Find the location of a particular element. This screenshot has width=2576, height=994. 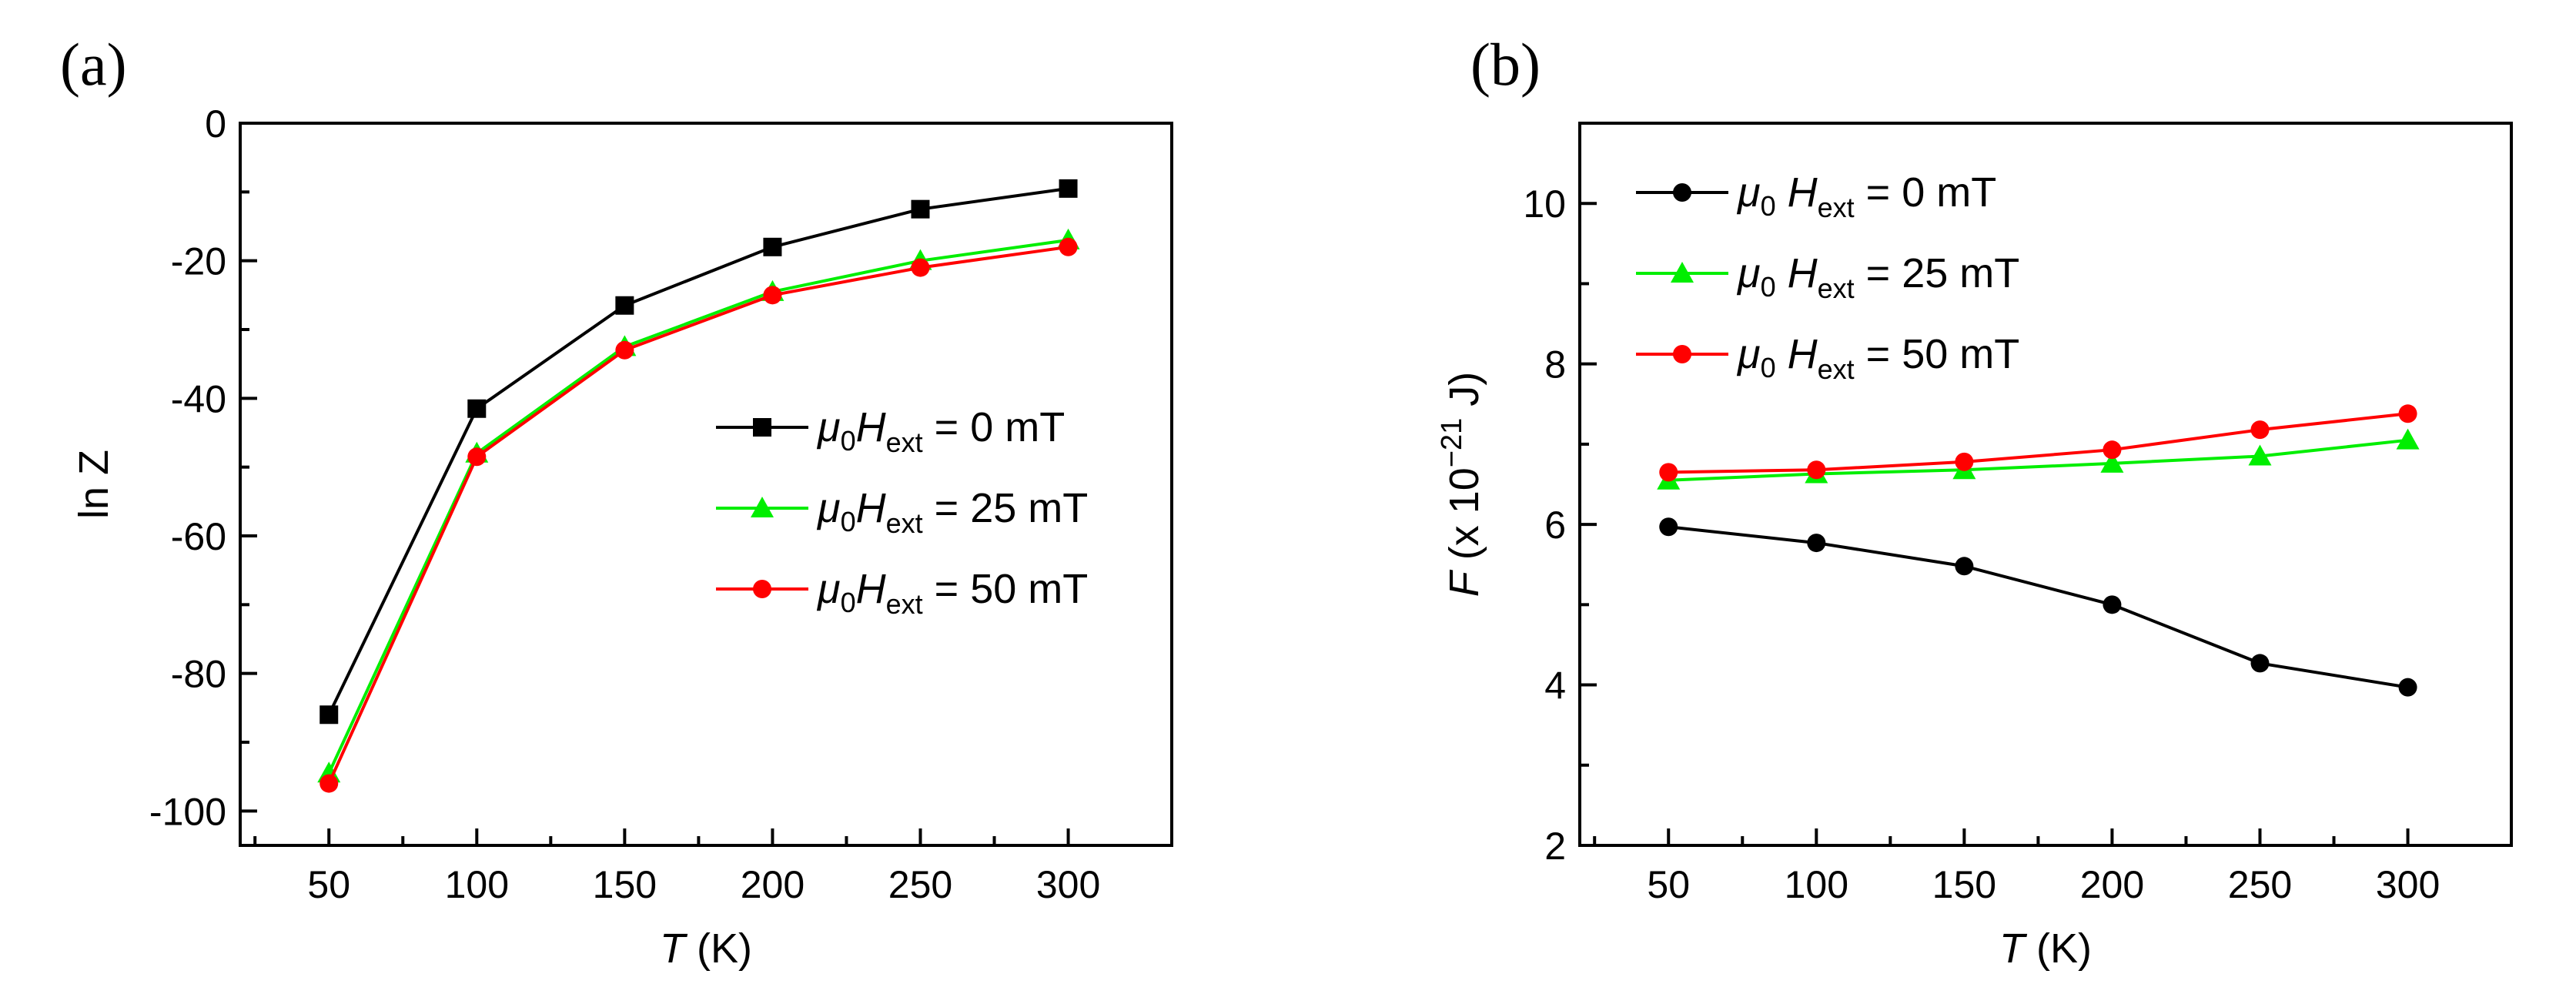

panel-b-y-tick-label: 10 is located at coordinates (1544, 204).